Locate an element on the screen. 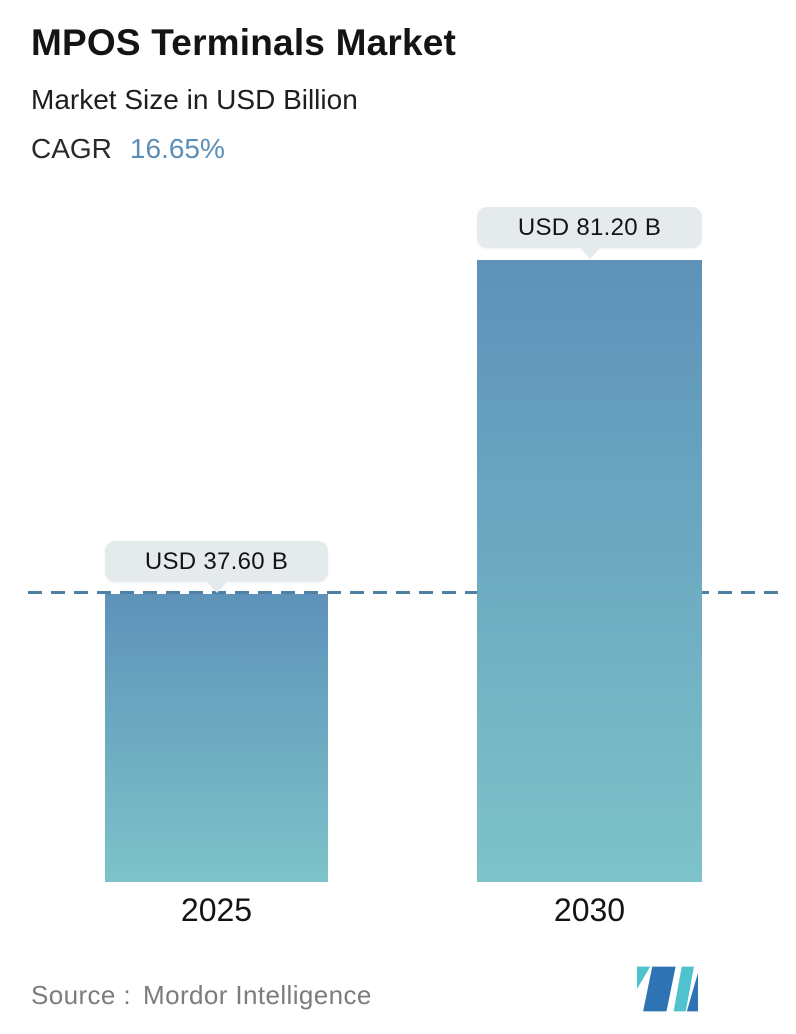  page-title: MPOS Terminals Market is located at coordinates (244, 42).